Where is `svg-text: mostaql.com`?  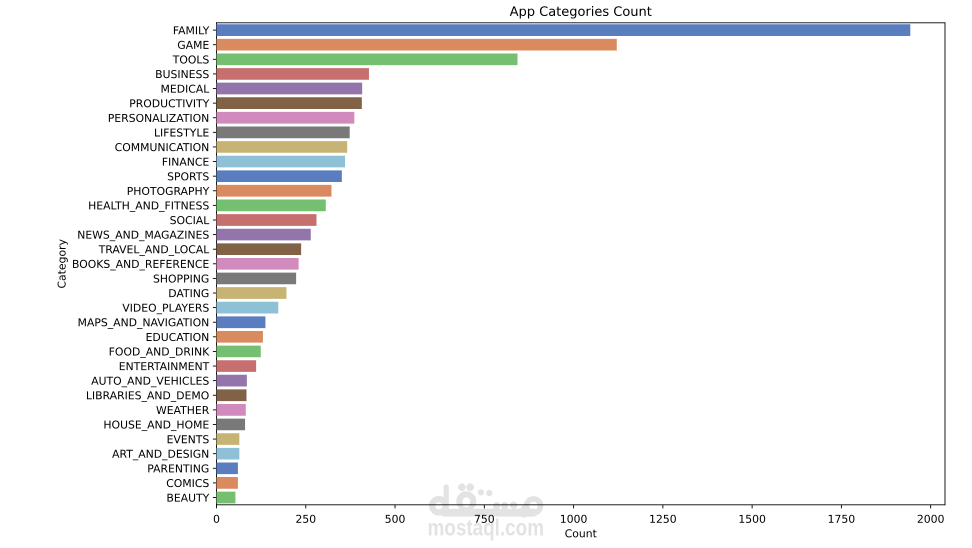
svg-text: mostaql.com is located at coordinates (485, 528).